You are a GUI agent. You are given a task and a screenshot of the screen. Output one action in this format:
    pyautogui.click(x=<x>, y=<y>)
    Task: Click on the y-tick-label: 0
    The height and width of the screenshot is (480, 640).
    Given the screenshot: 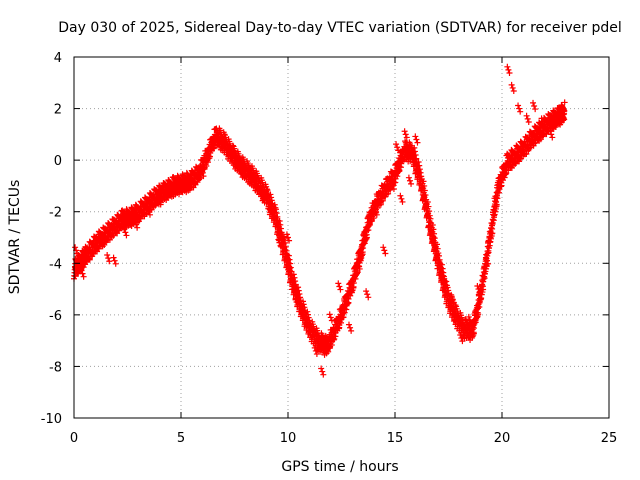 What is the action you would take?
    pyautogui.click(x=58, y=161)
    